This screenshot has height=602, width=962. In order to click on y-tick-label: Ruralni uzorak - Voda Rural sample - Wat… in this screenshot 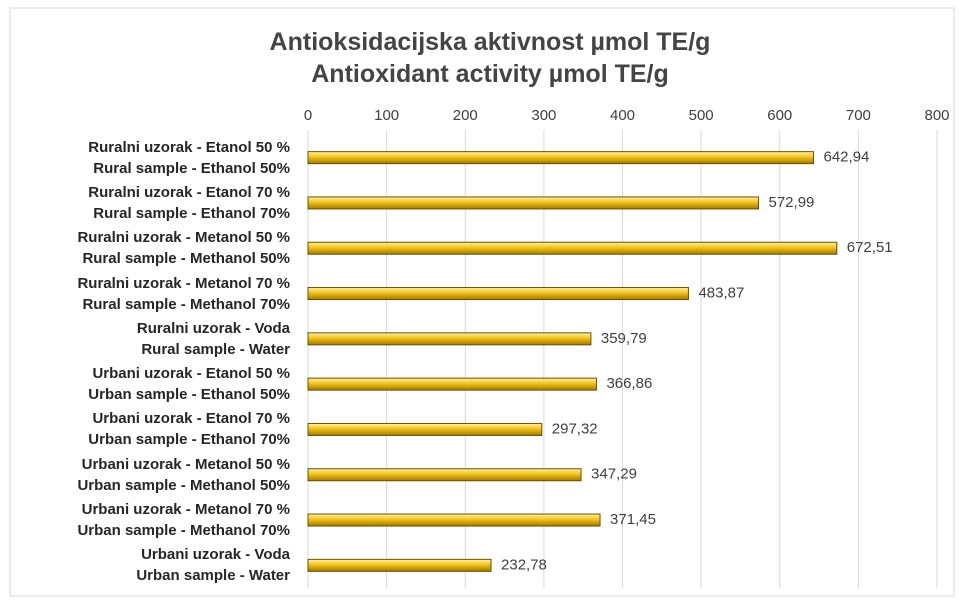, I will do `click(213, 338)`.